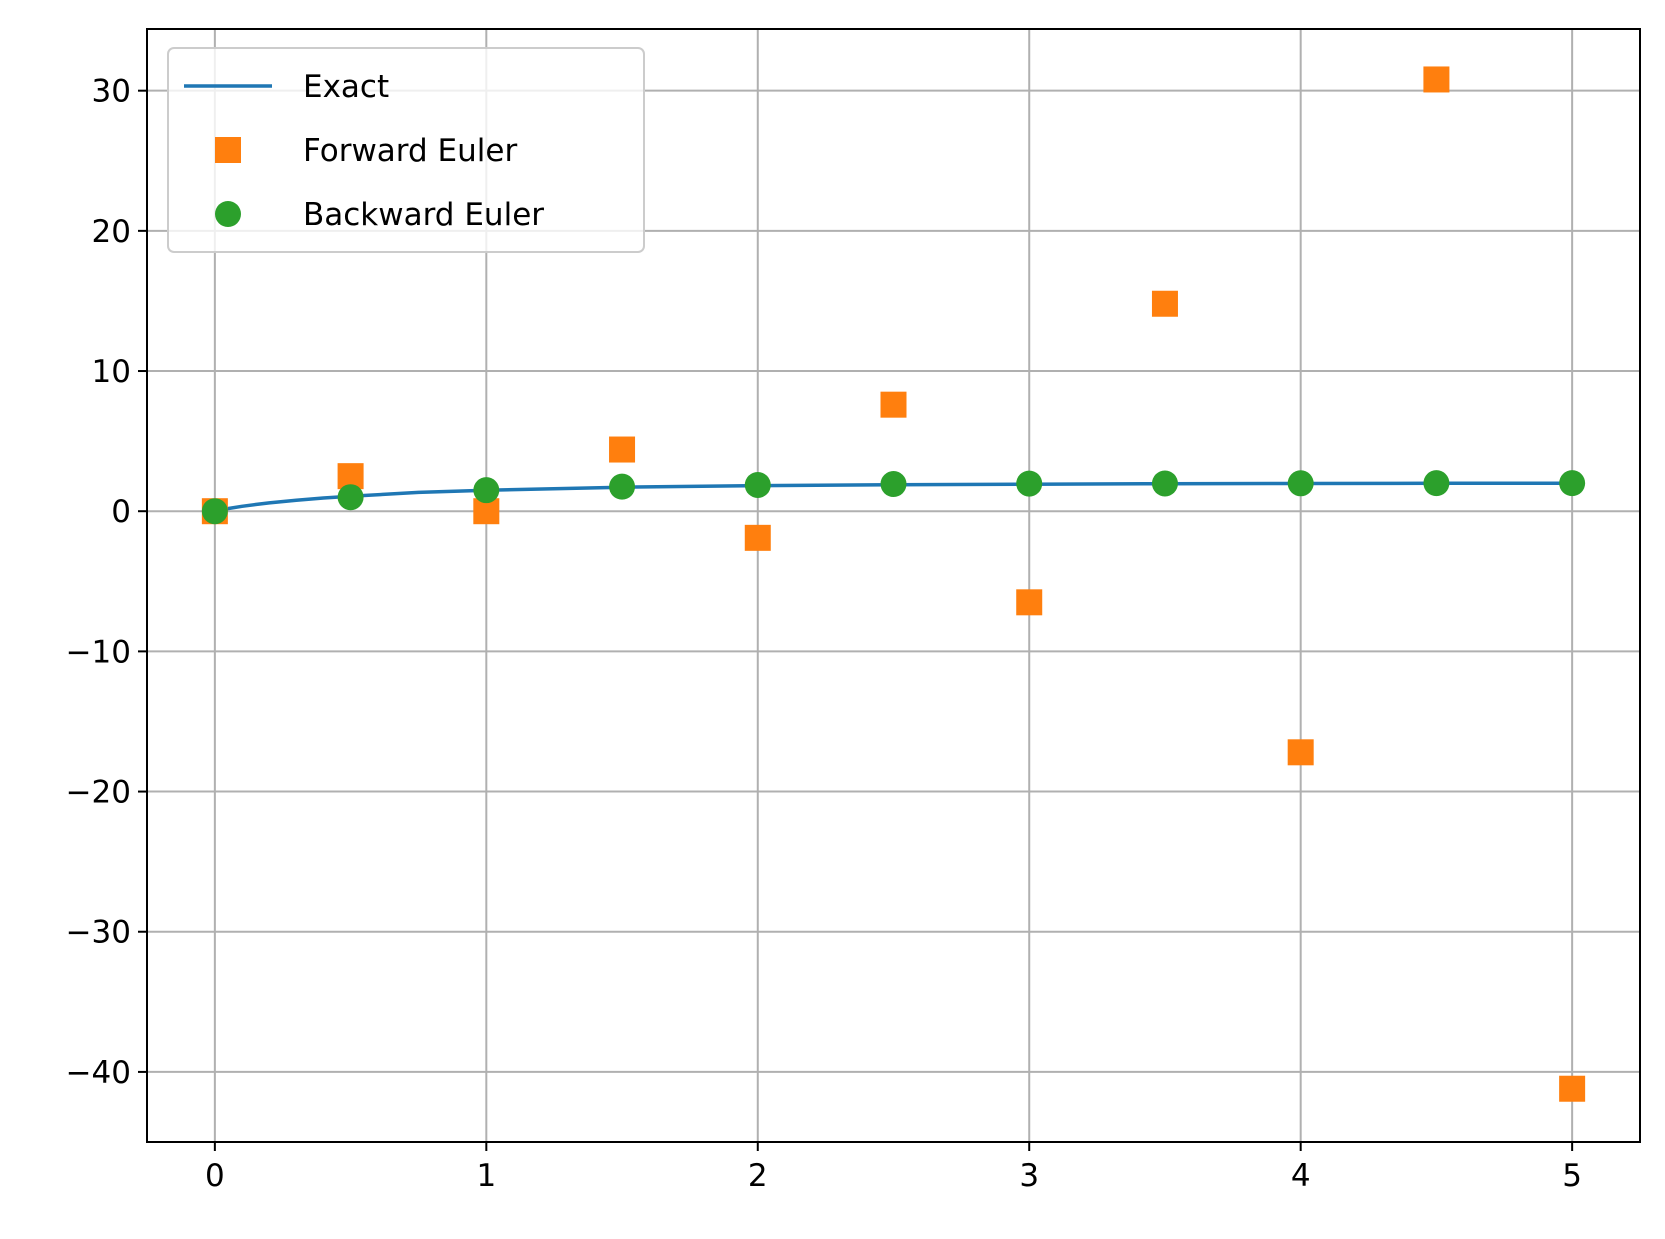 Image resolution: width=1665 pixels, height=1239 pixels. What do you see at coordinates (121, 512) in the screenshot?
I see `y-tick-label: 0` at bounding box center [121, 512].